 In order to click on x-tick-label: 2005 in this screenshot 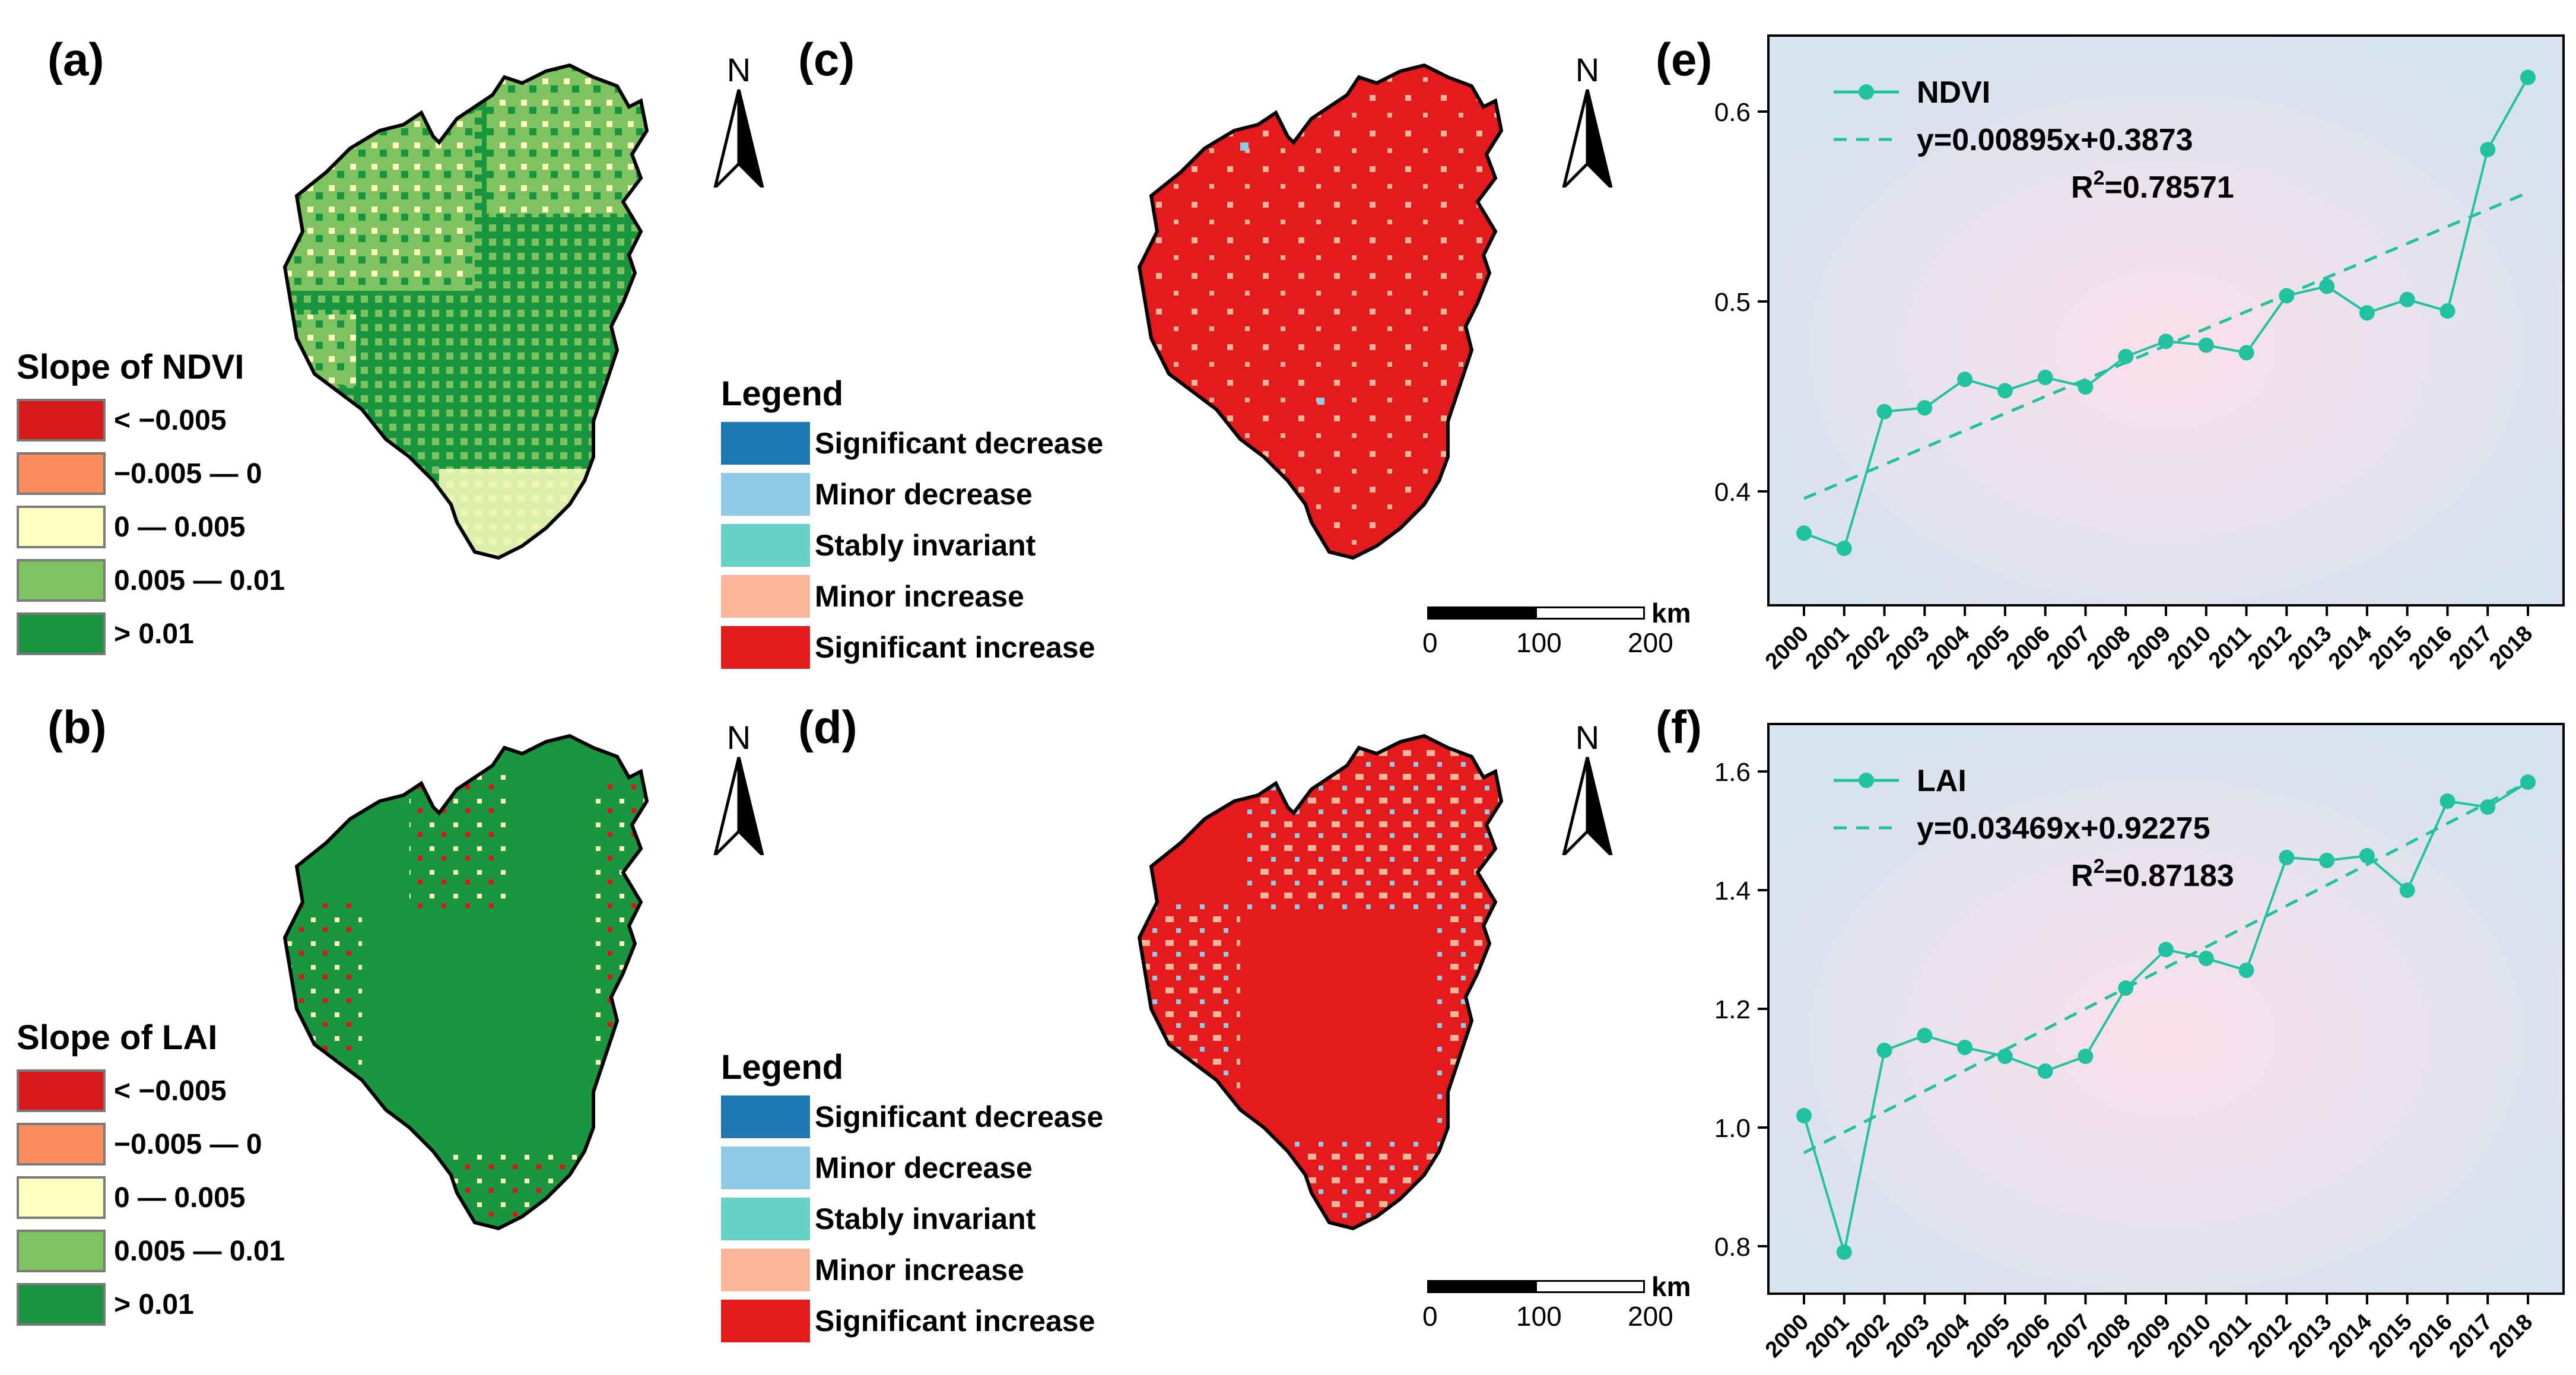, I will do `click(1988, 648)`.